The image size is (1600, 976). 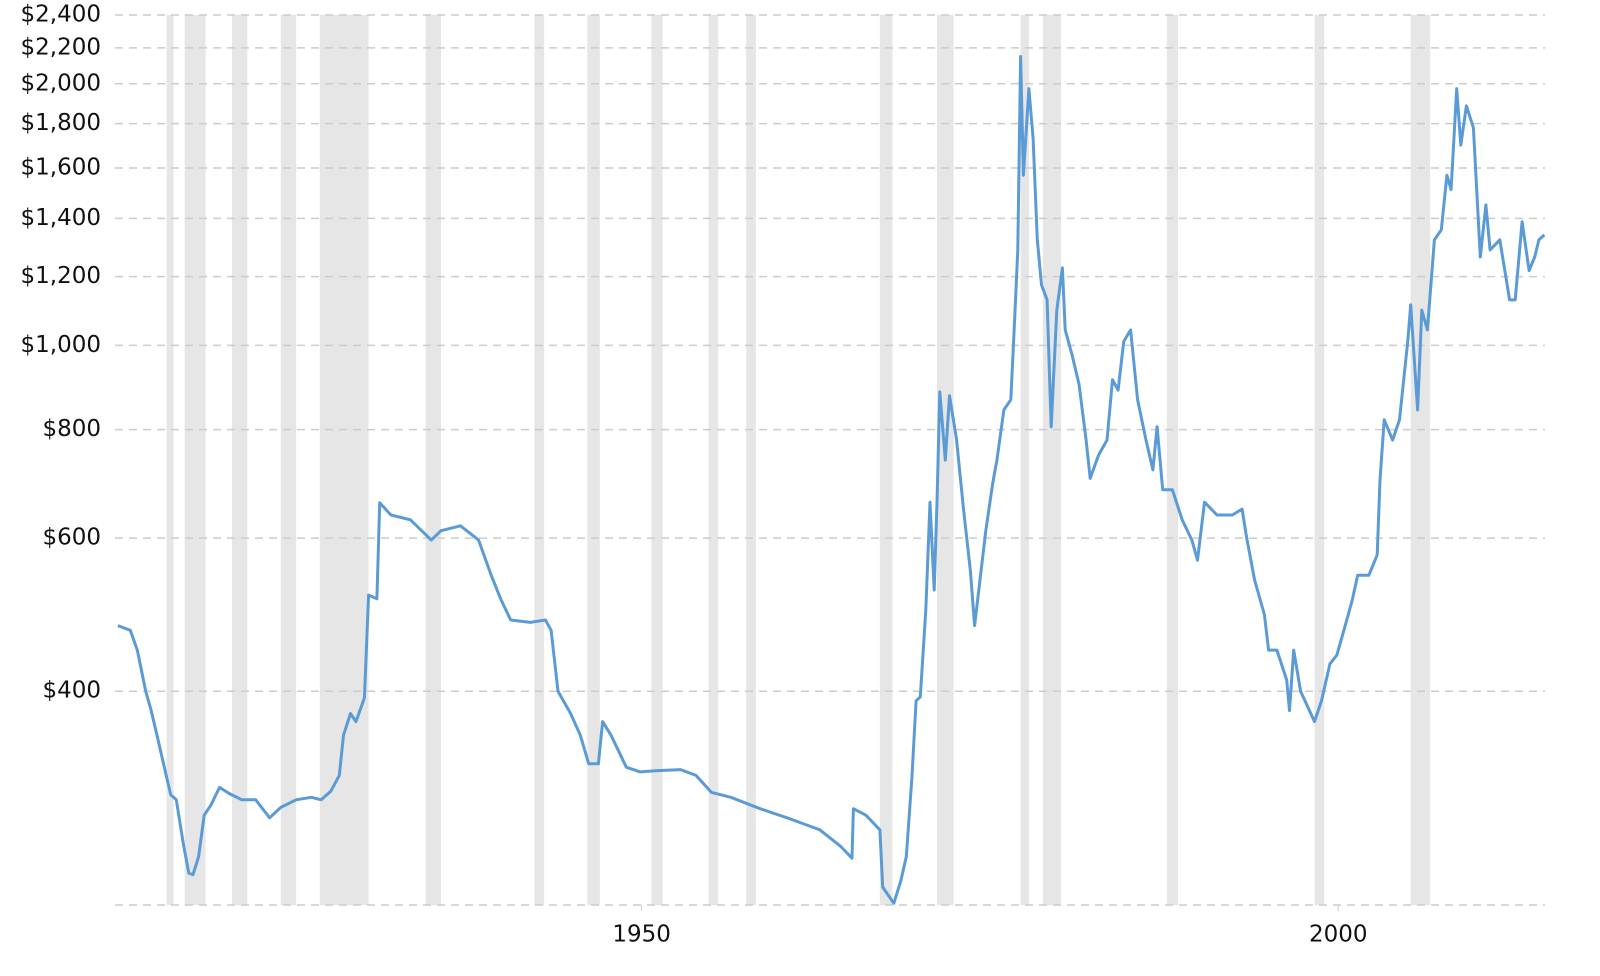 What do you see at coordinates (61, 168) in the screenshot?
I see `y-tick-label: $1,600` at bounding box center [61, 168].